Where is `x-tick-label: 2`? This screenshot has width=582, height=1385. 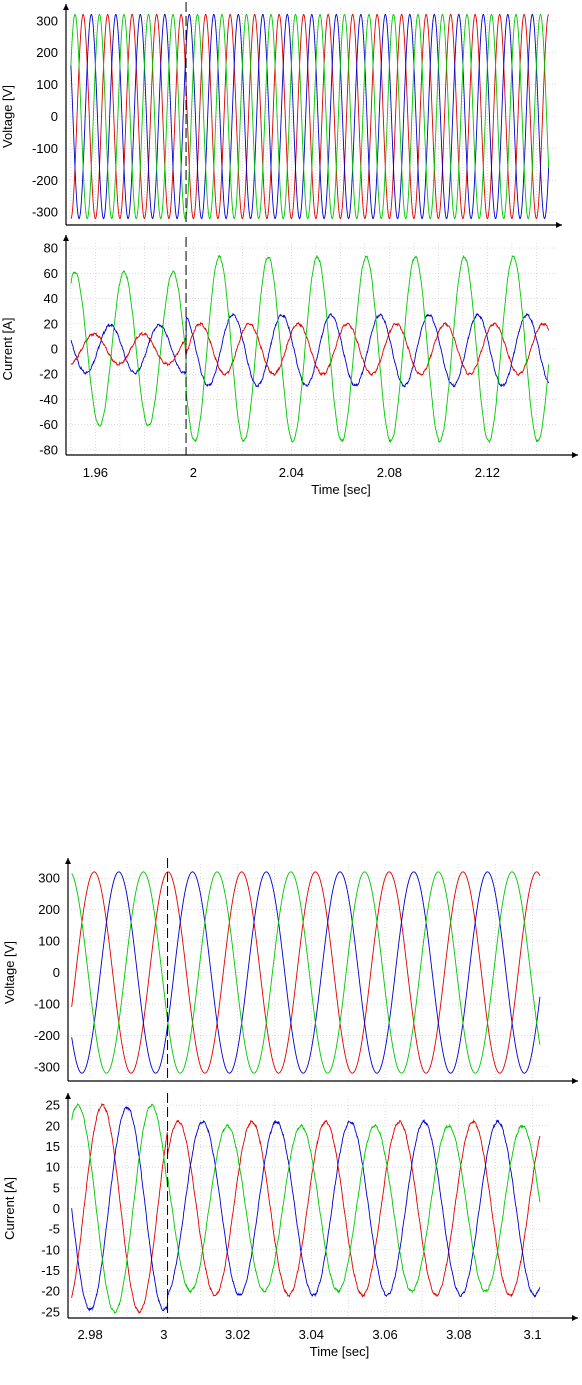
x-tick-label: 2 is located at coordinates (193, 472).